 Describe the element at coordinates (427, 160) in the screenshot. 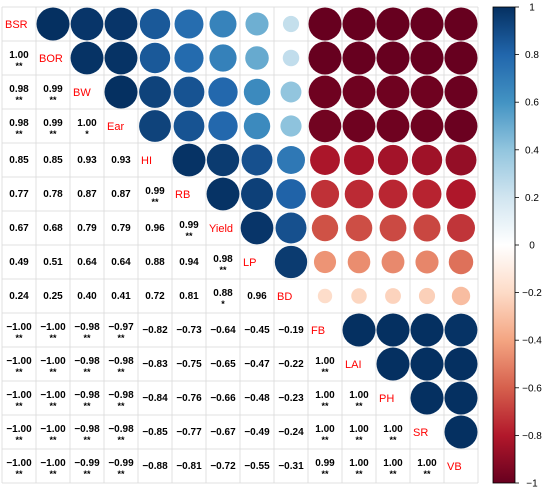

I see `corr-circle-hi-sr` at that location.